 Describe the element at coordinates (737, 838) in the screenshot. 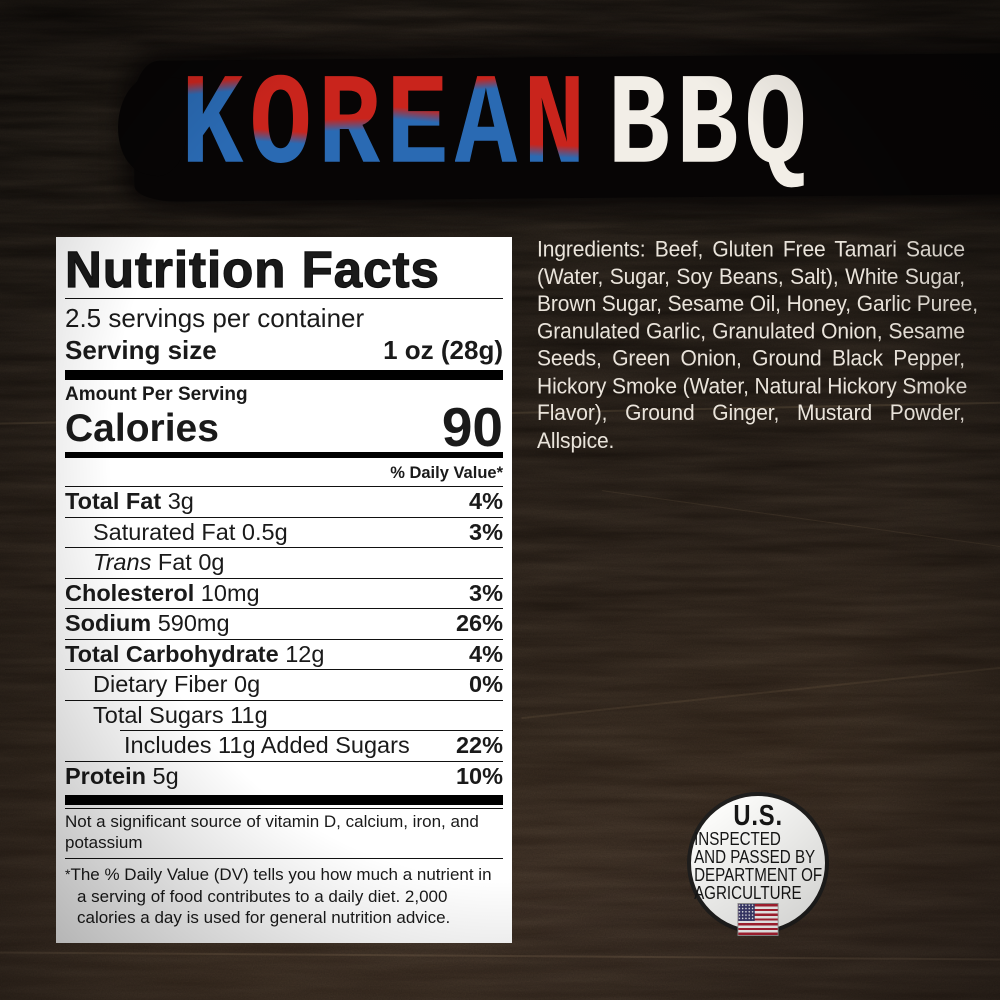

I see `seal-line: INSPECTED` at that location.